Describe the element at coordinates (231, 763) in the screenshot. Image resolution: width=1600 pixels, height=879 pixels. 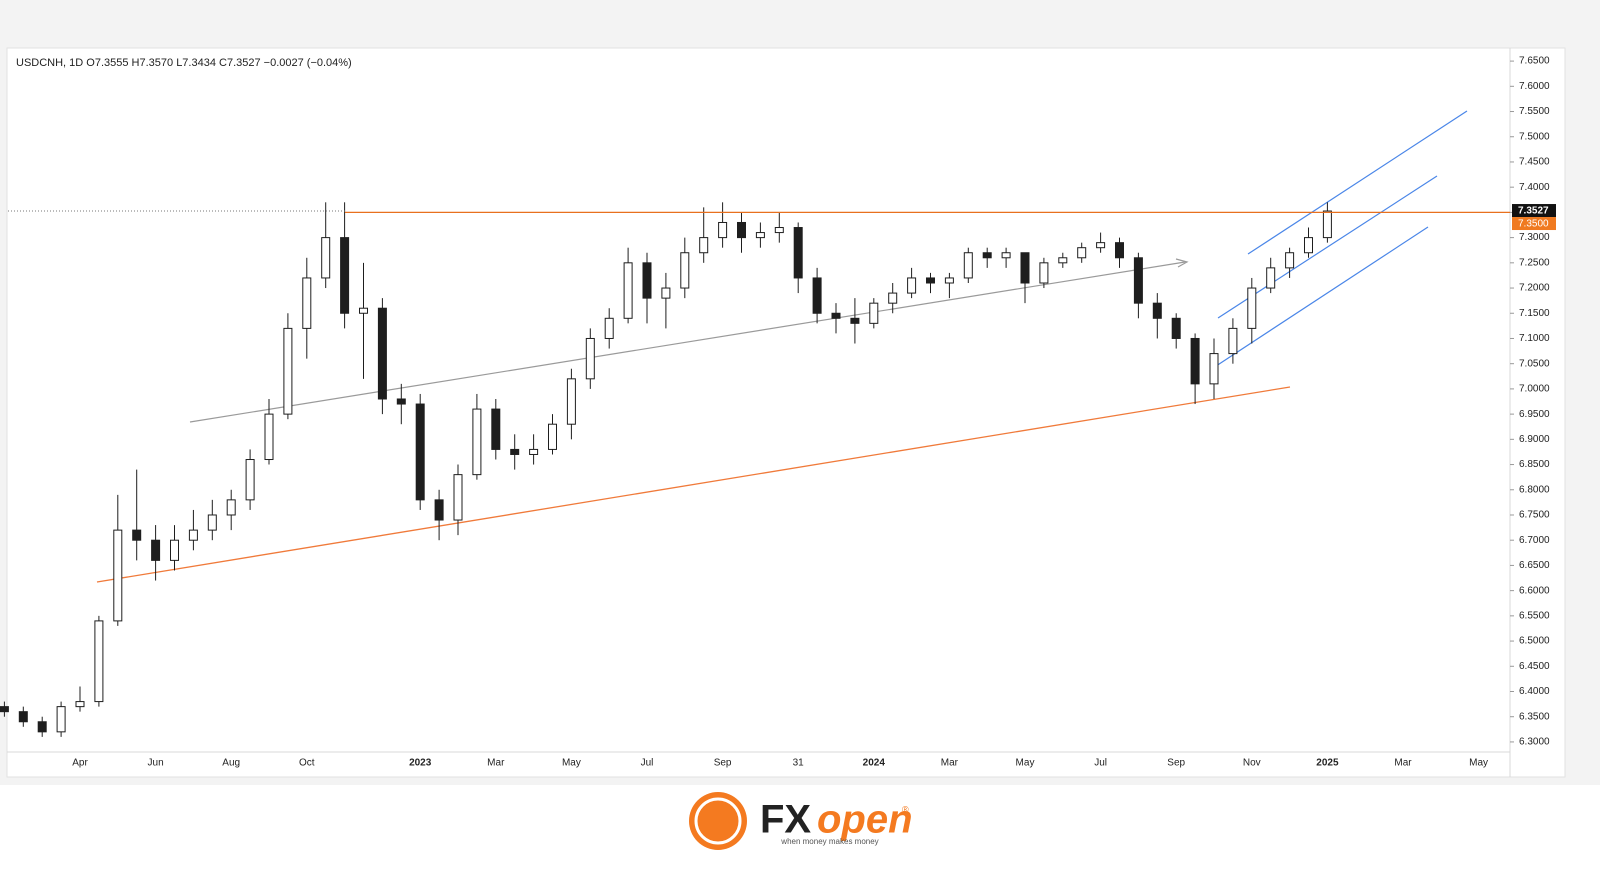
I see `x-tick-label: Aug` at that location.